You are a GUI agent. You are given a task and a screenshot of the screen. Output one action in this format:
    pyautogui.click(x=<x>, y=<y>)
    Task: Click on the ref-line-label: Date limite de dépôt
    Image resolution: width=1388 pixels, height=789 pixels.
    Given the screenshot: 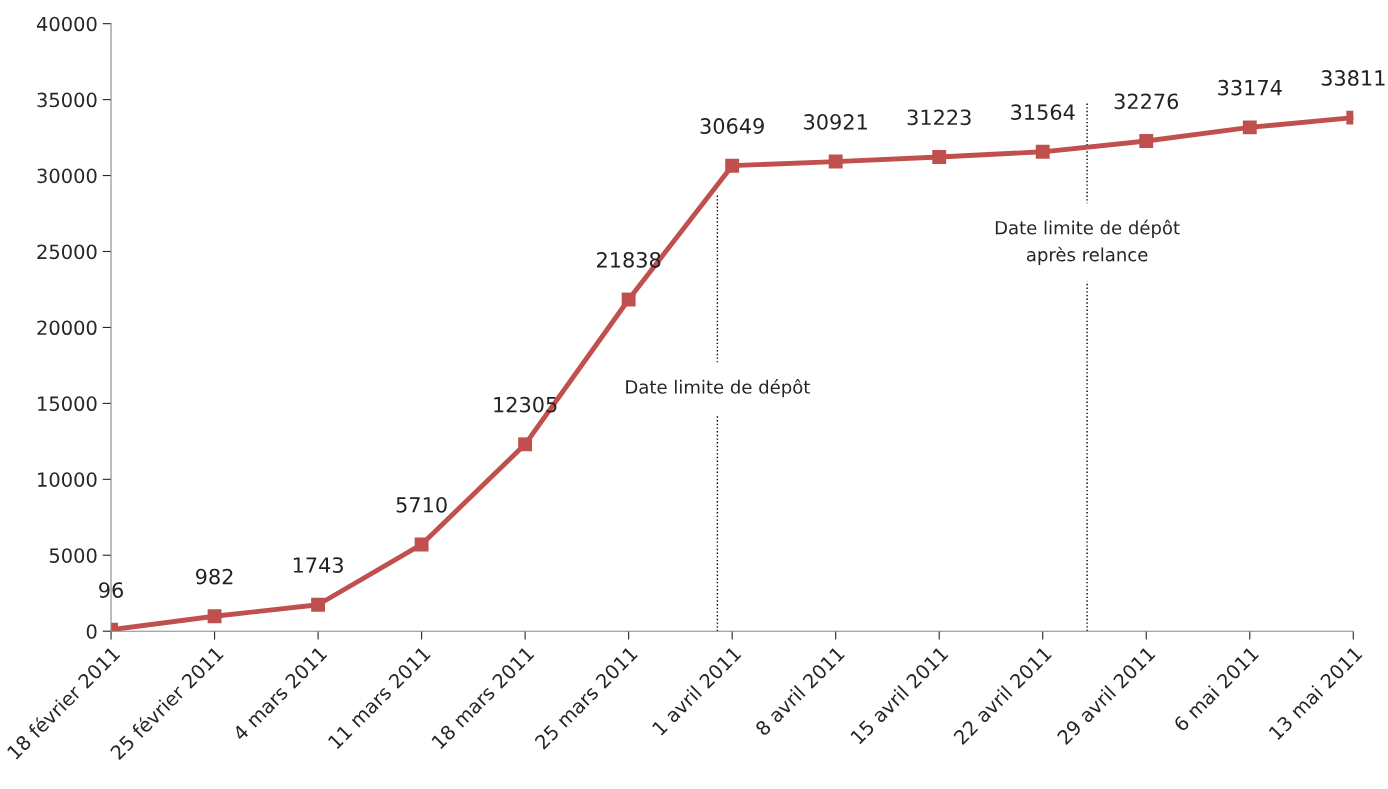 What is the action you would take?
    pyautogui.click(x=718, y=388)
    